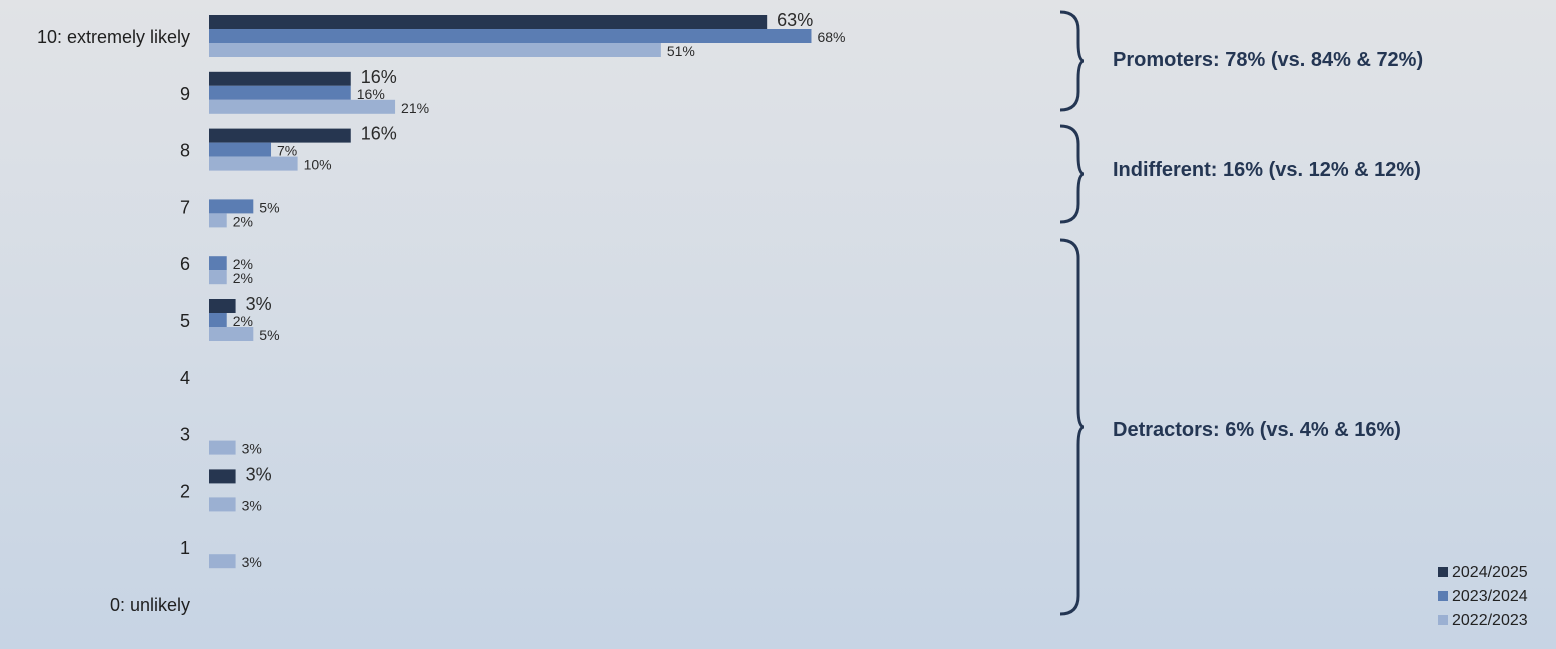 The height and width of the screenshot is (649, 1556). Describe the element at coordinates (831, 37) in the screenshot. I see `data-label: 68%` at that location.